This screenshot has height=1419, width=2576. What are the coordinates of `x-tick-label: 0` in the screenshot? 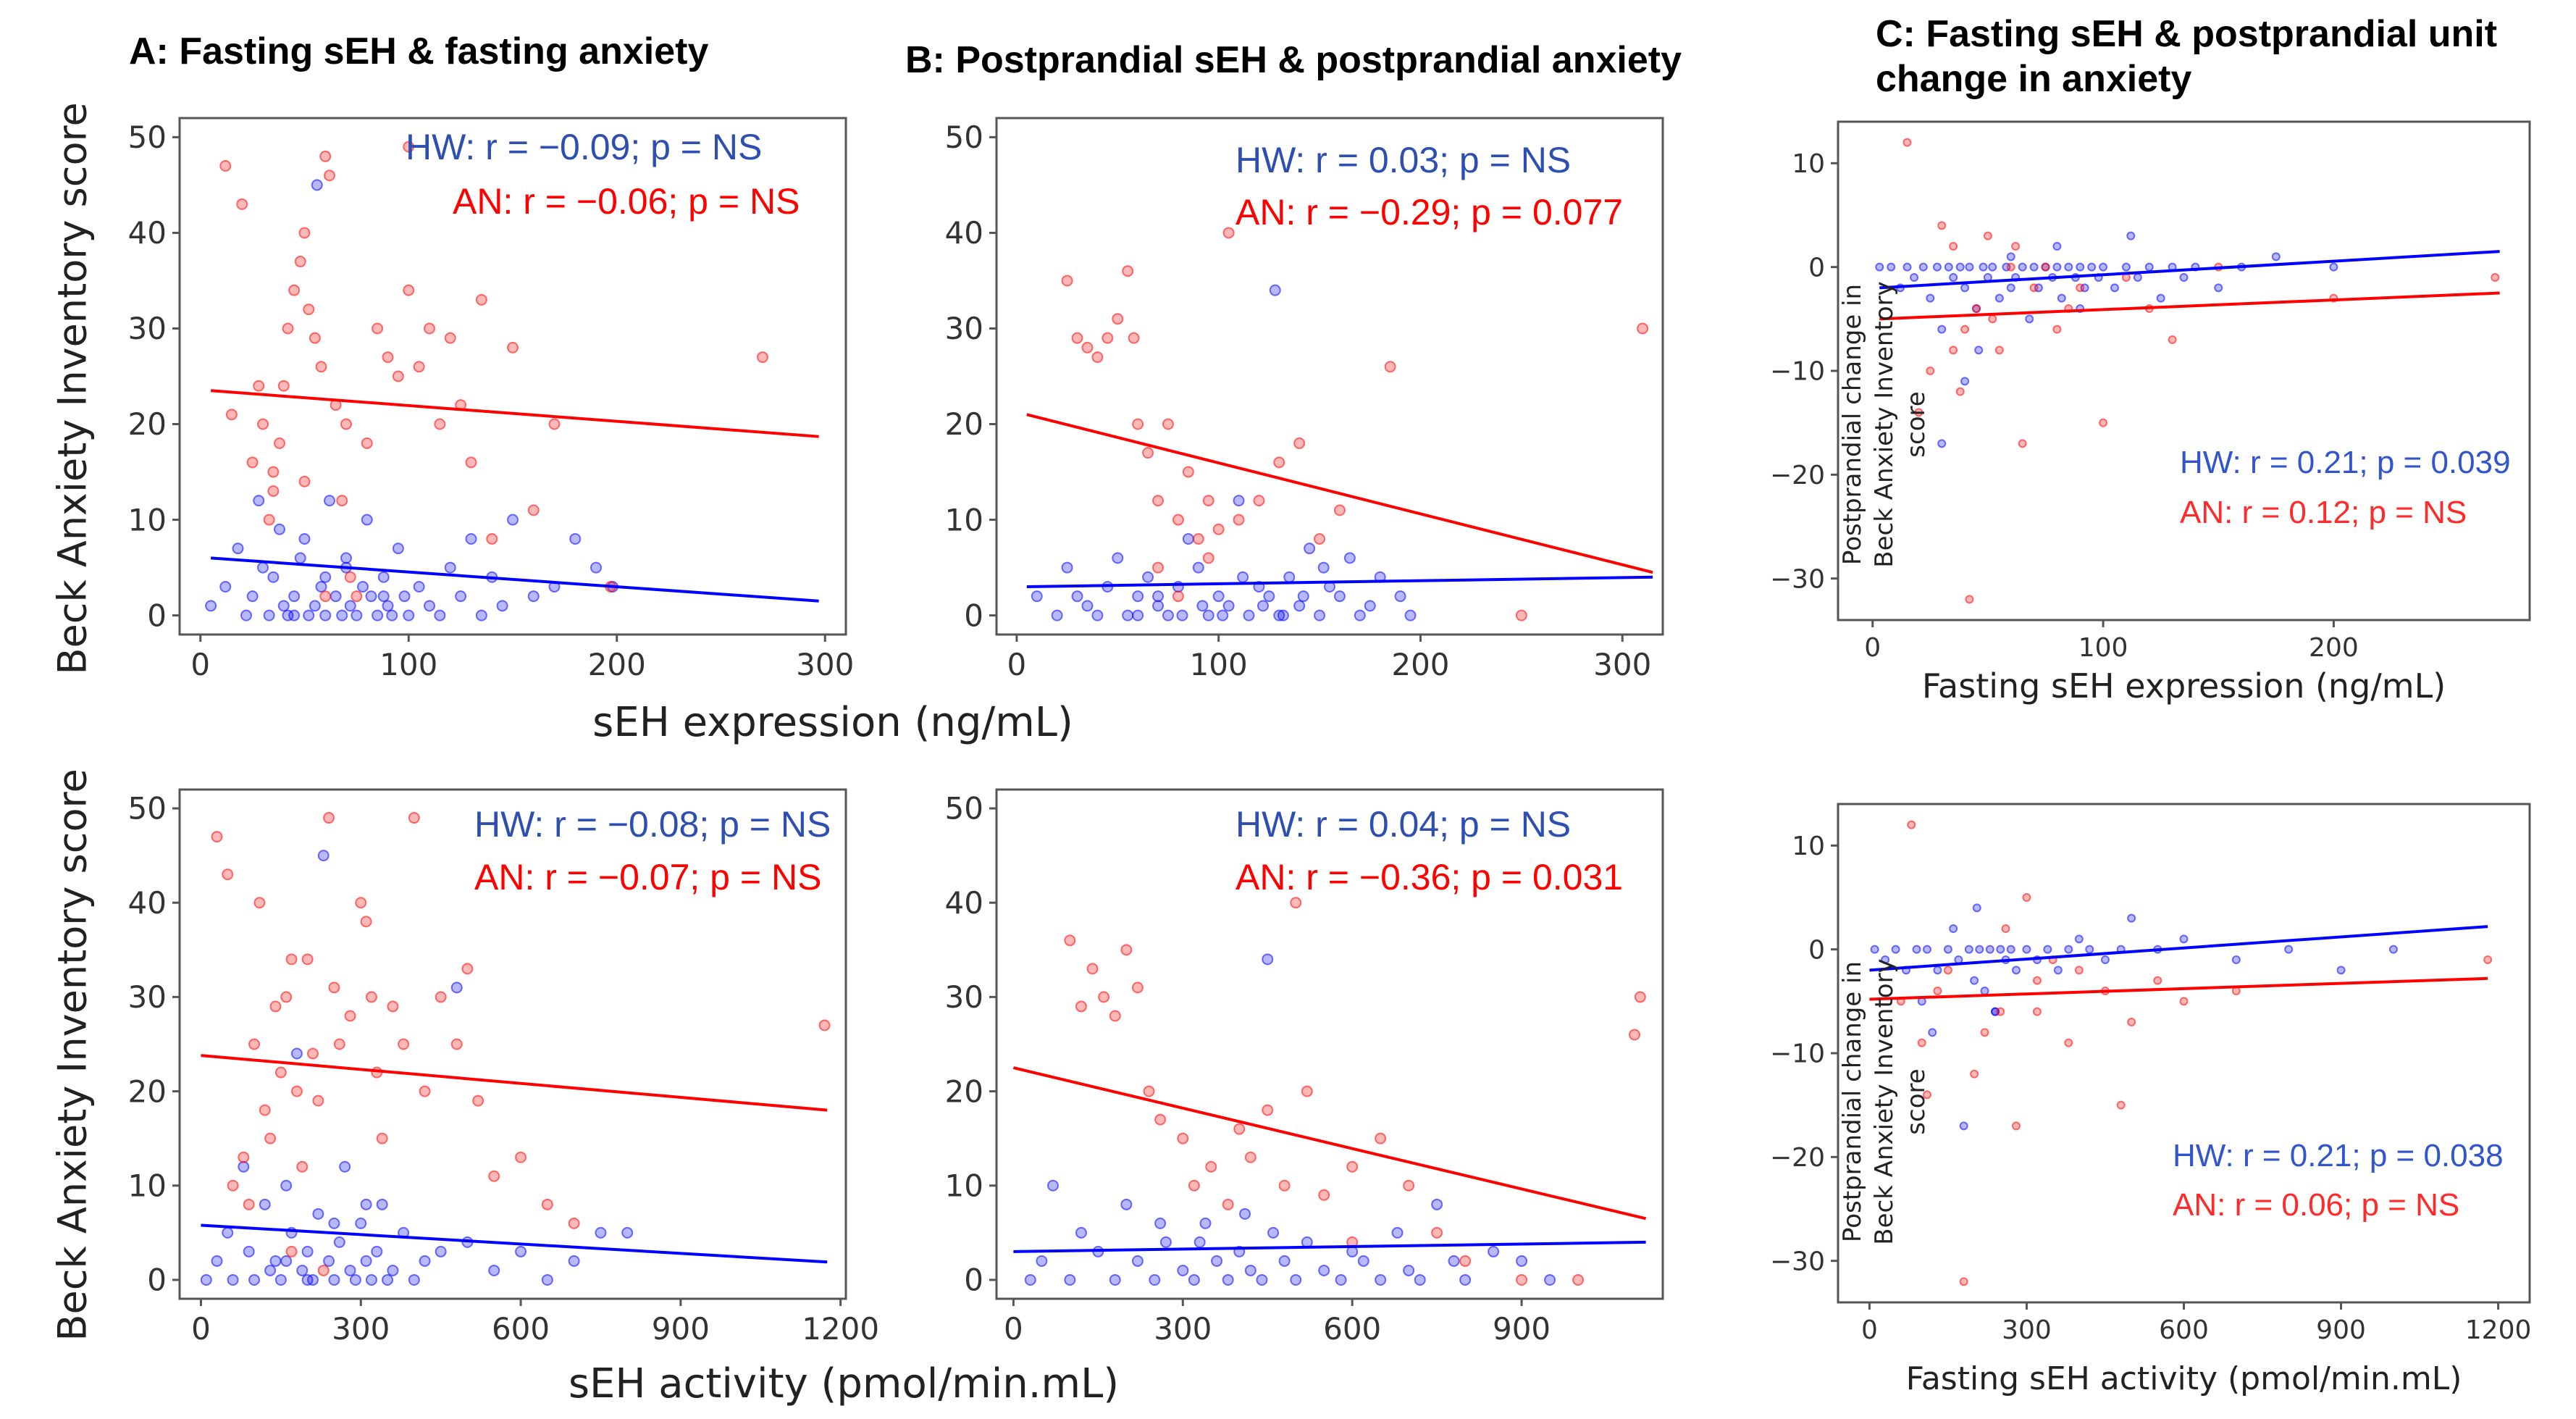 It's located at (200, 664).